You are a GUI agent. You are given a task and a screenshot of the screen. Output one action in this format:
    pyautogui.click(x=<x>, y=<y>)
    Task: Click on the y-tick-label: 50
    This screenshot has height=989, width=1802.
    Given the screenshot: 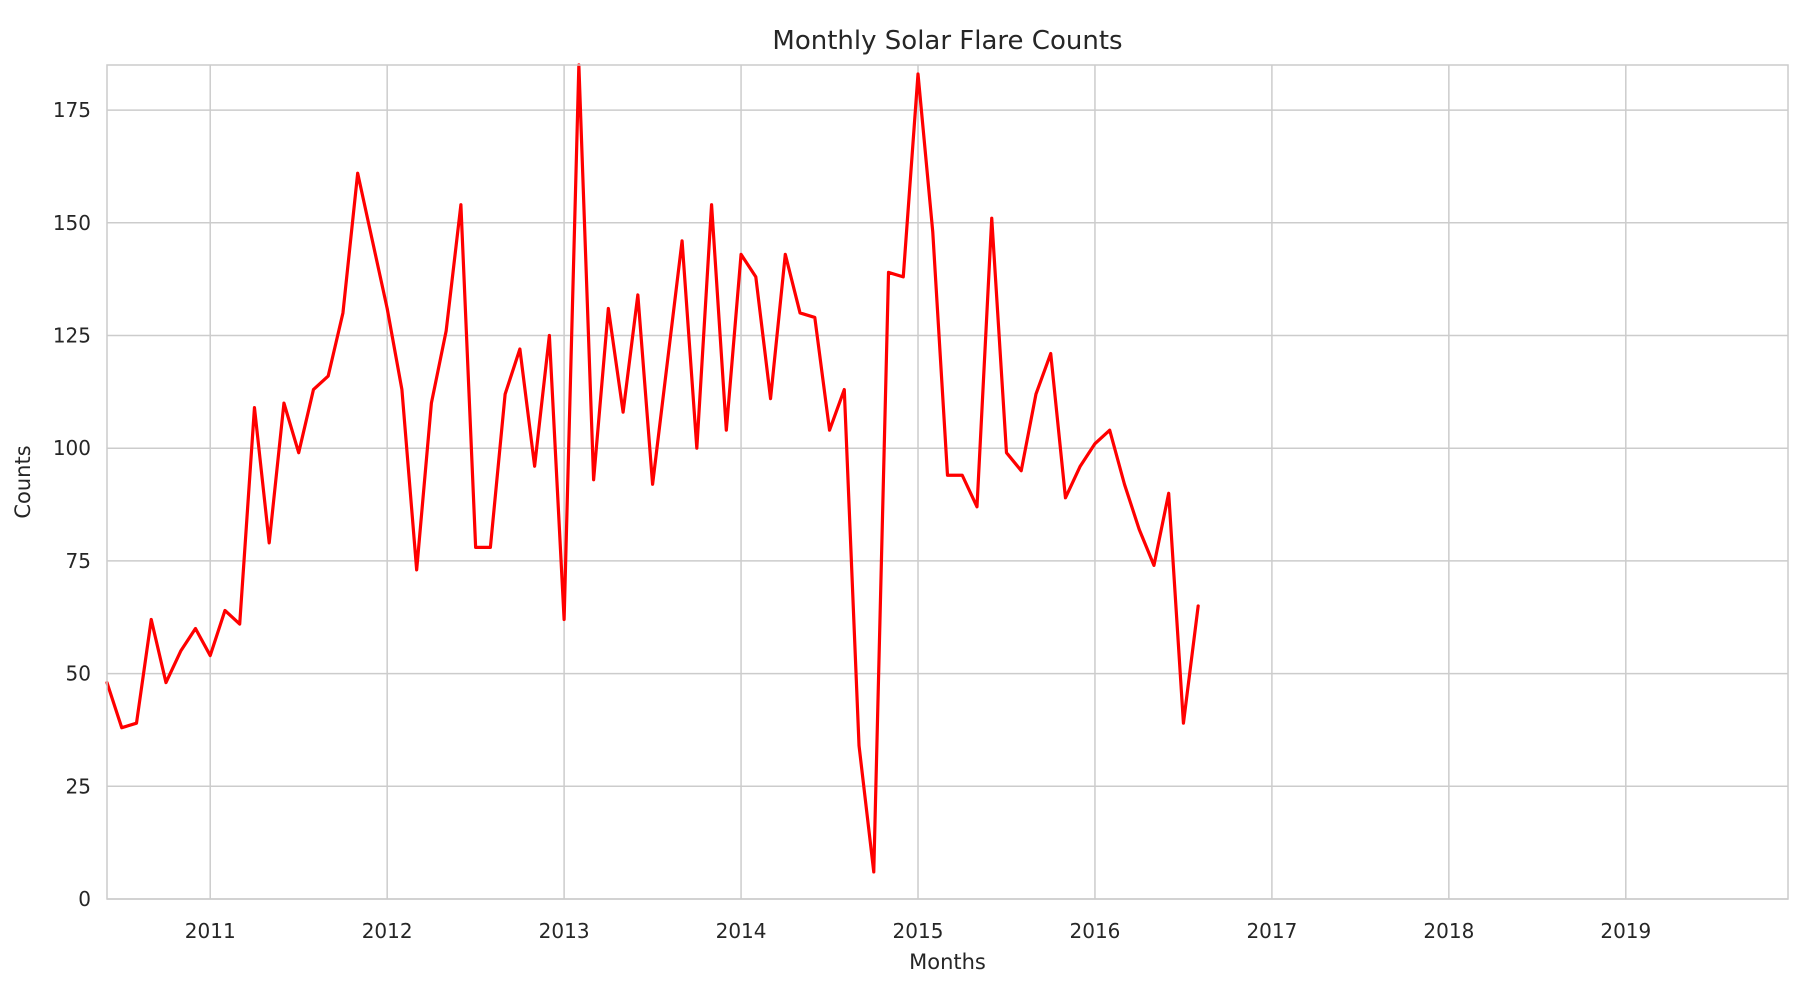 What is the action you would take?
    pyautogui.click(x=78, y=674)
    